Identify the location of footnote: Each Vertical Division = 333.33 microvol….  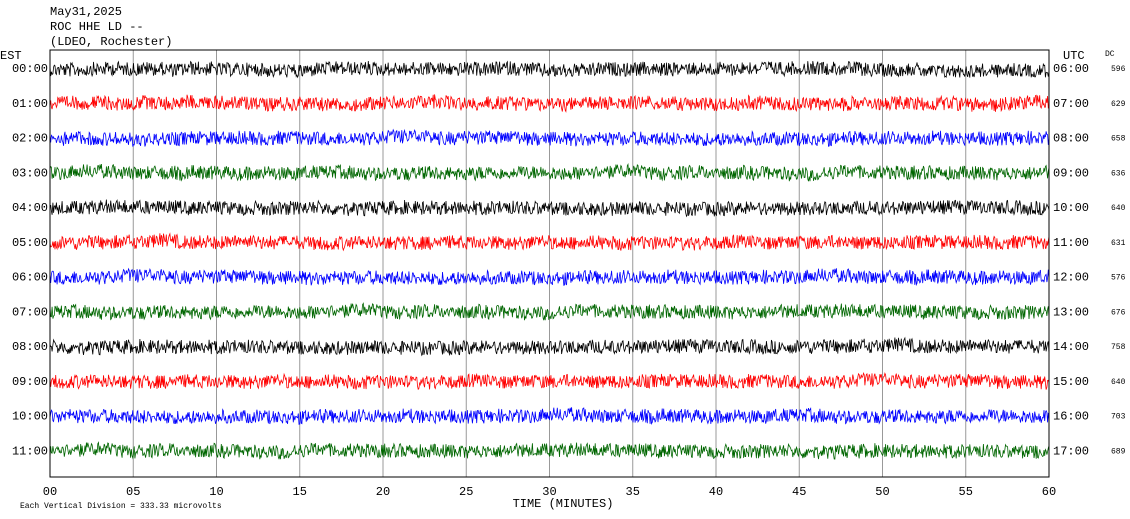
(121, 506).